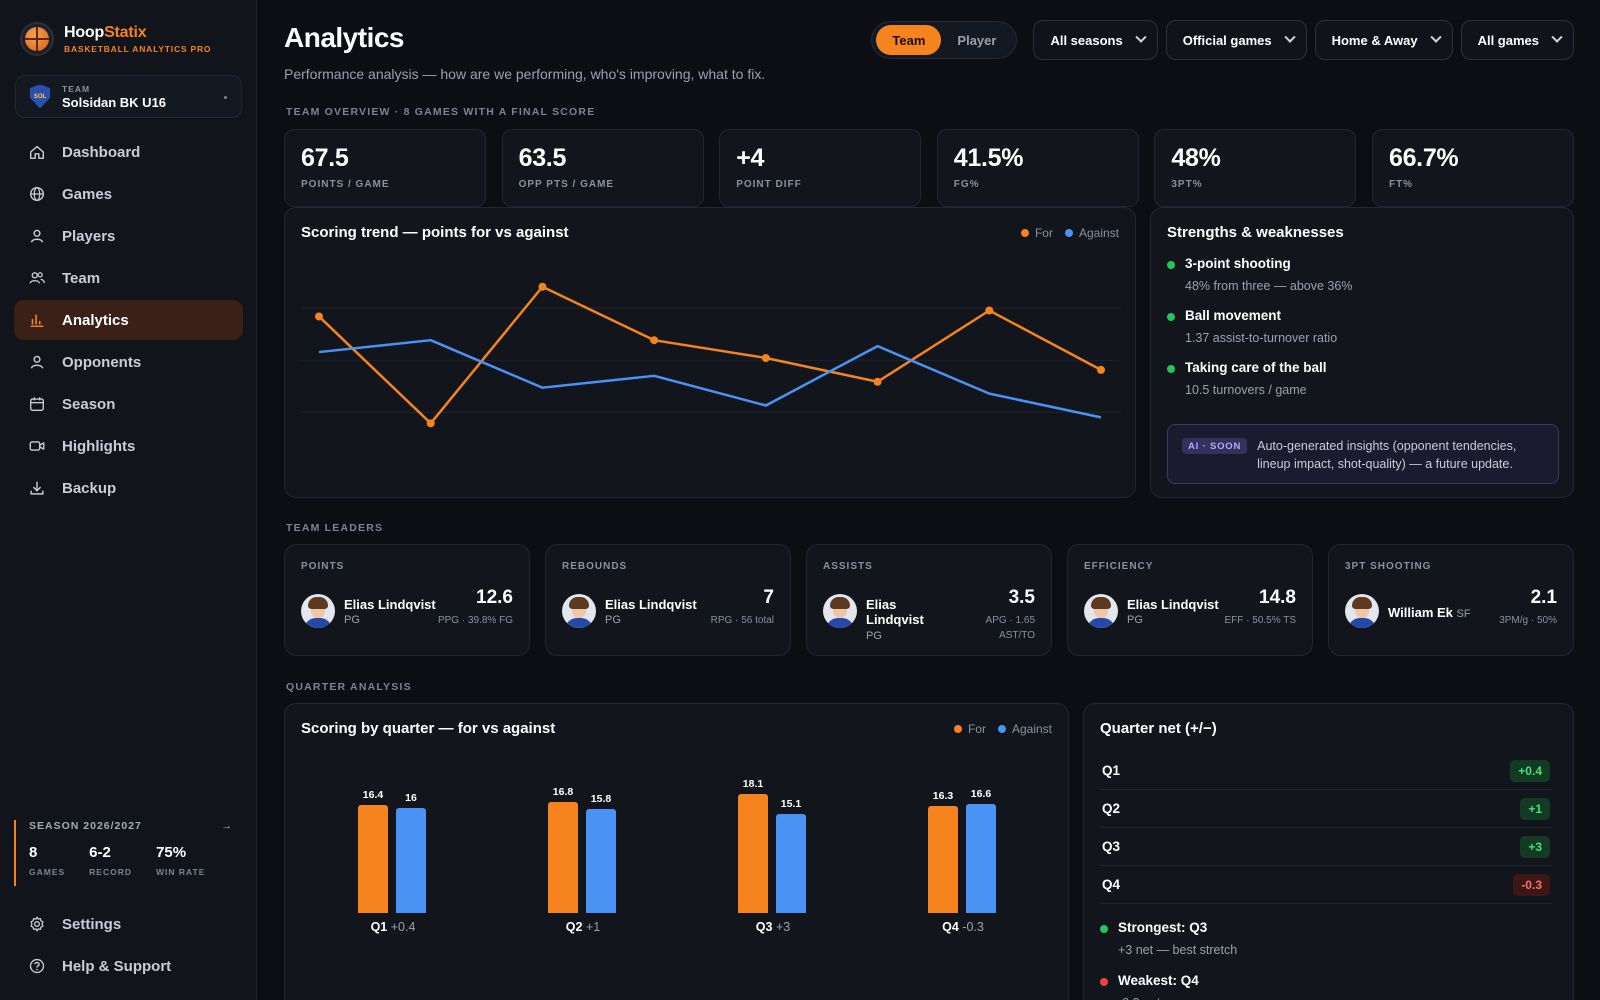 This screenshot has width=1600, height=1000. What do you see at coordinates (128, 320) in the screenshot?
I see `sidebar-item-analytics: Analytics` at bounding box center [128, 320].